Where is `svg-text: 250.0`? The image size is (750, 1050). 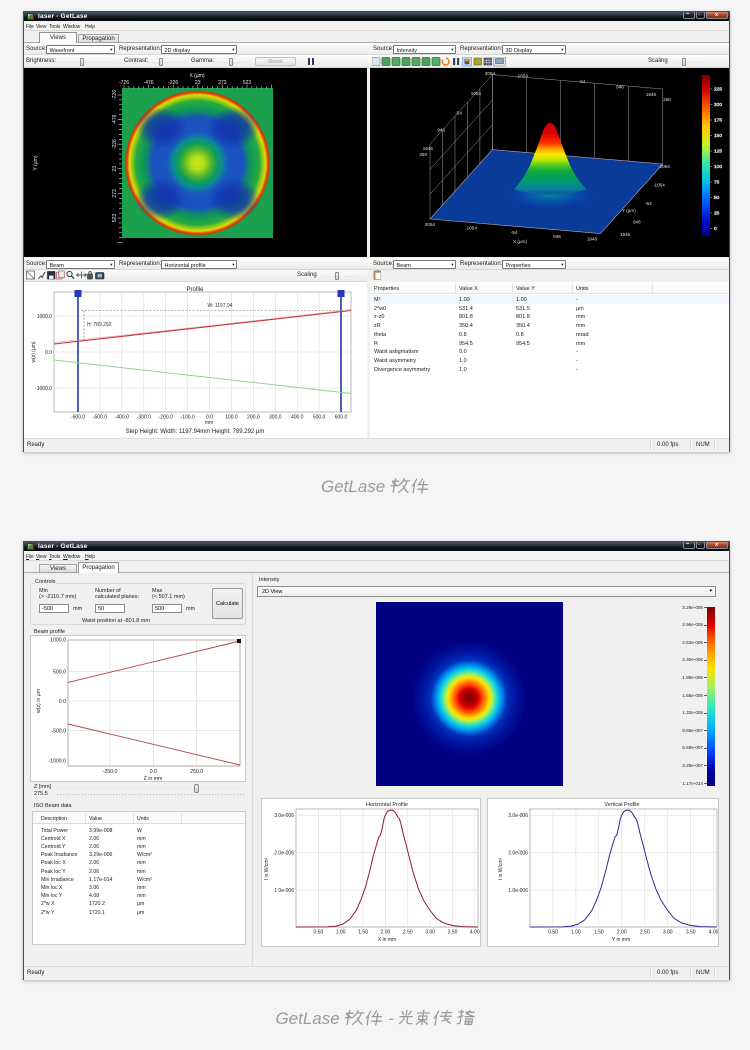
svg-text: 250.0 is located at coordinates (196, 772).